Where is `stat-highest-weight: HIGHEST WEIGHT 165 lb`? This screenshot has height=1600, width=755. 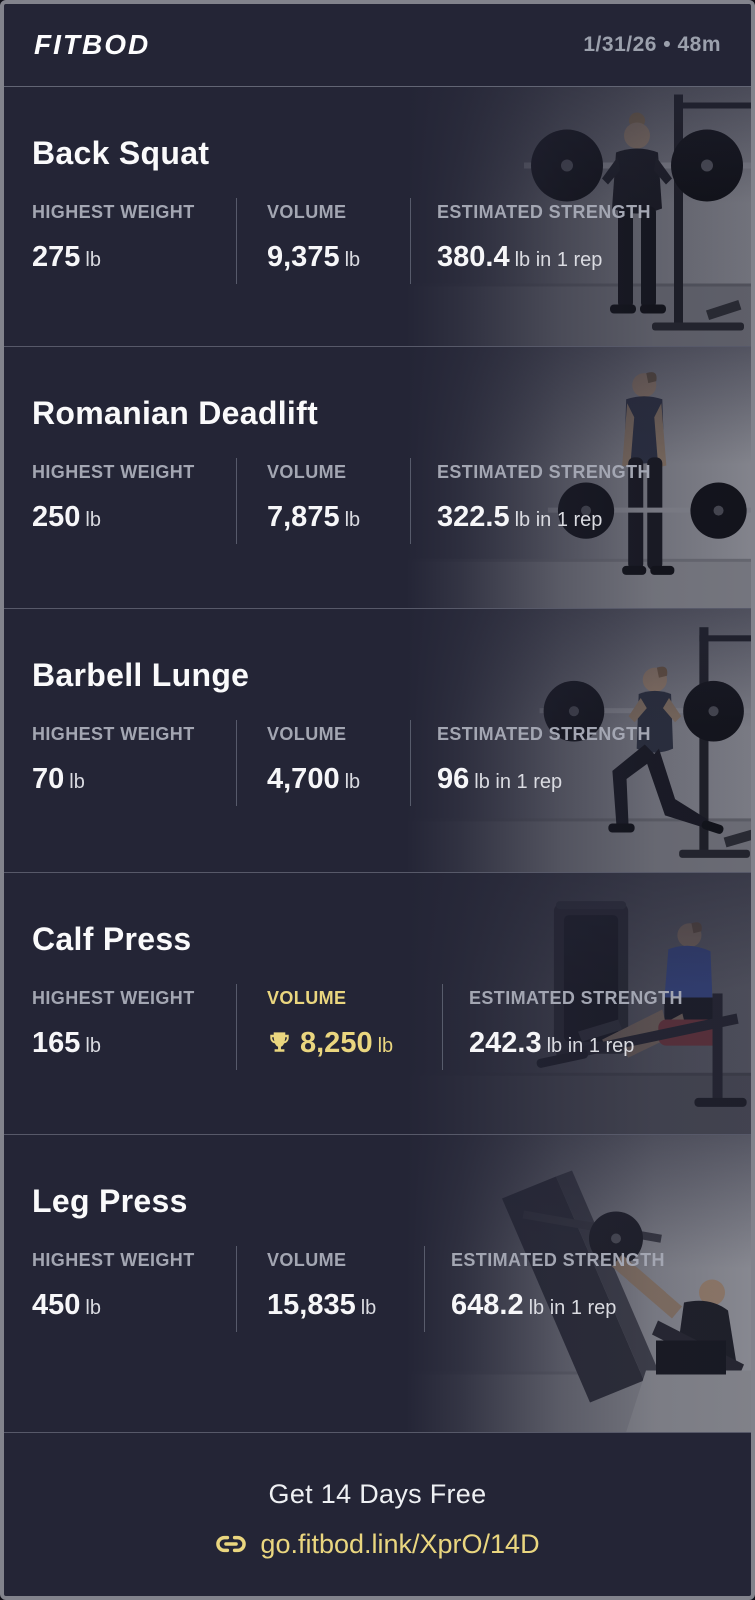
stat-highest-weight: HIGHEST WEIGHT 165 lb is located at coordinates (113, 1023).